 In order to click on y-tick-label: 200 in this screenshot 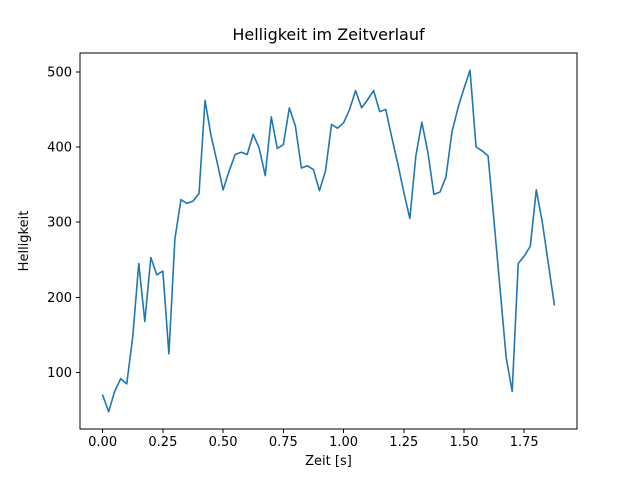, I will do `click(59, 298)`.